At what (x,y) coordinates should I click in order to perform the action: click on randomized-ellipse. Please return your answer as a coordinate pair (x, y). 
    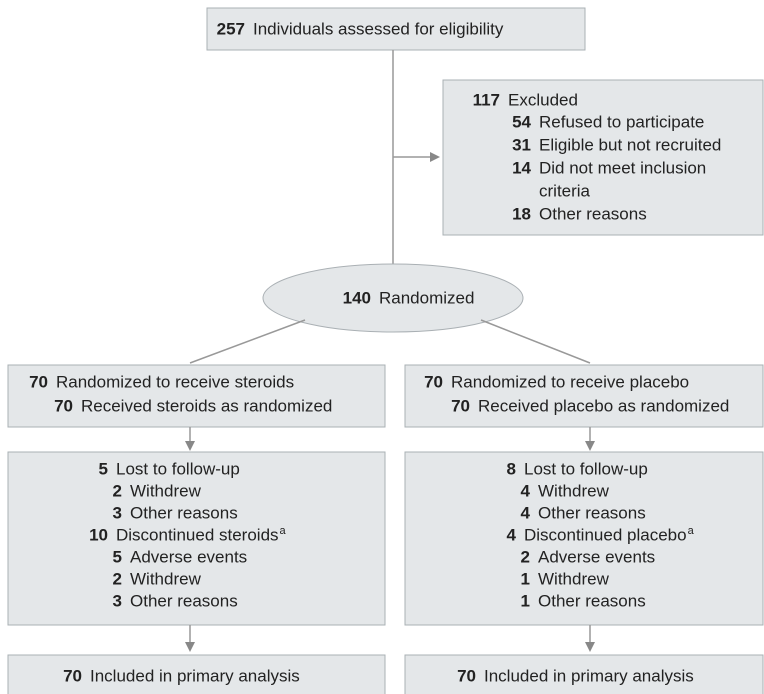
    Looking at the image, I should click on (393, 298).